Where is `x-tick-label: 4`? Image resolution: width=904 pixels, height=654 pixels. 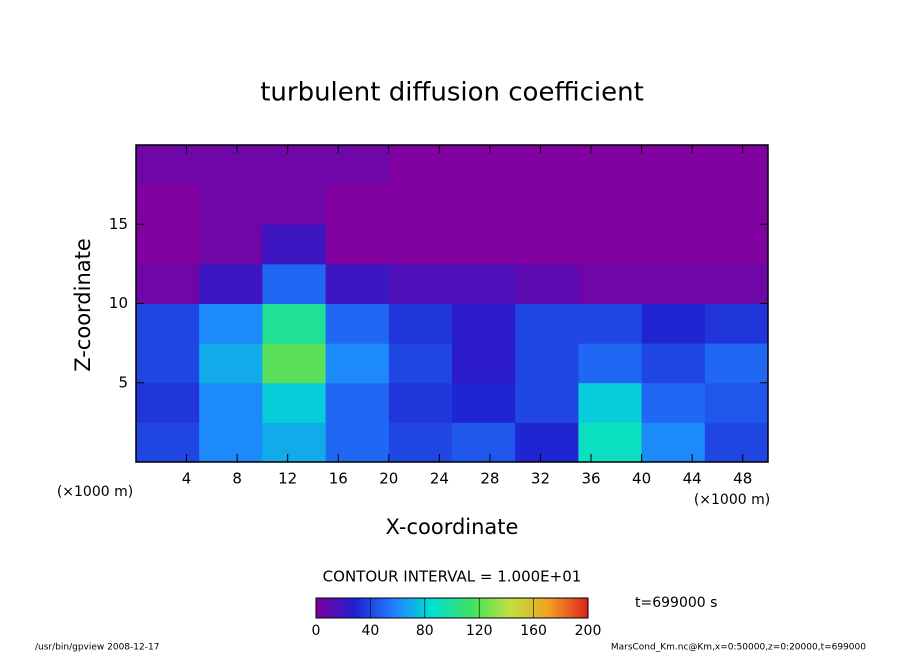
x-tick-label: 4 is located at coordinates (187, 479).